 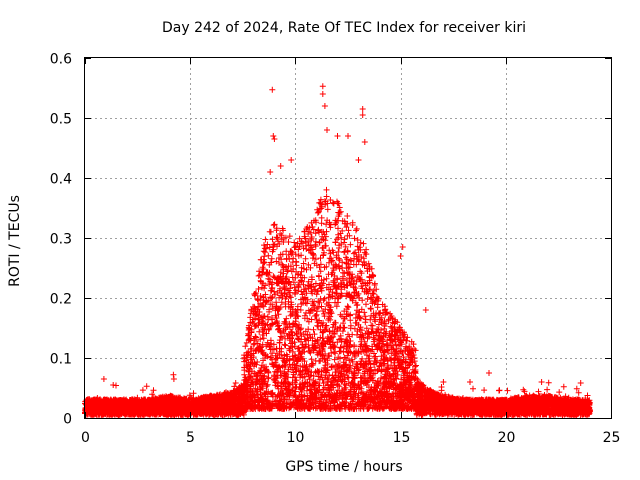 What do you see at coordinates (612, 438) in the screenshot?
I see `x-tick-label: 25` at bounding box center [612, 438].